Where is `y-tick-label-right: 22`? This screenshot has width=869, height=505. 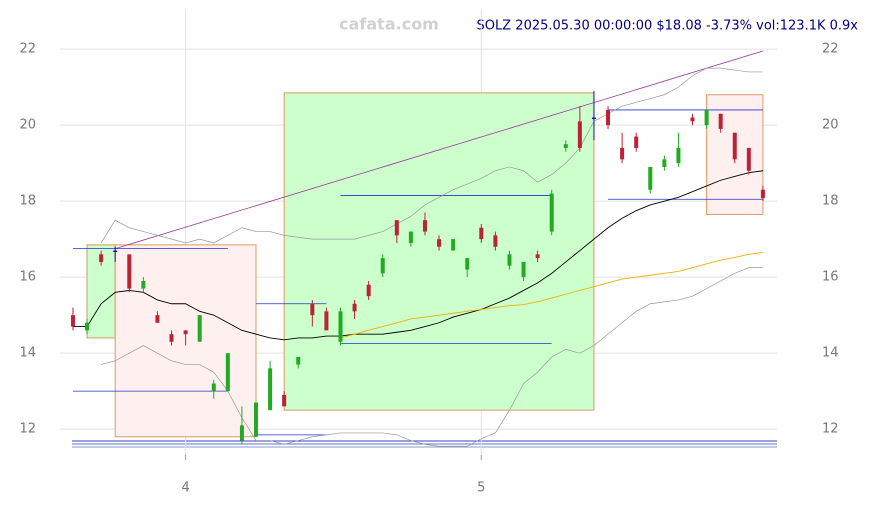
y-tick-label-right: 22 is located at coordinates (830, 49).